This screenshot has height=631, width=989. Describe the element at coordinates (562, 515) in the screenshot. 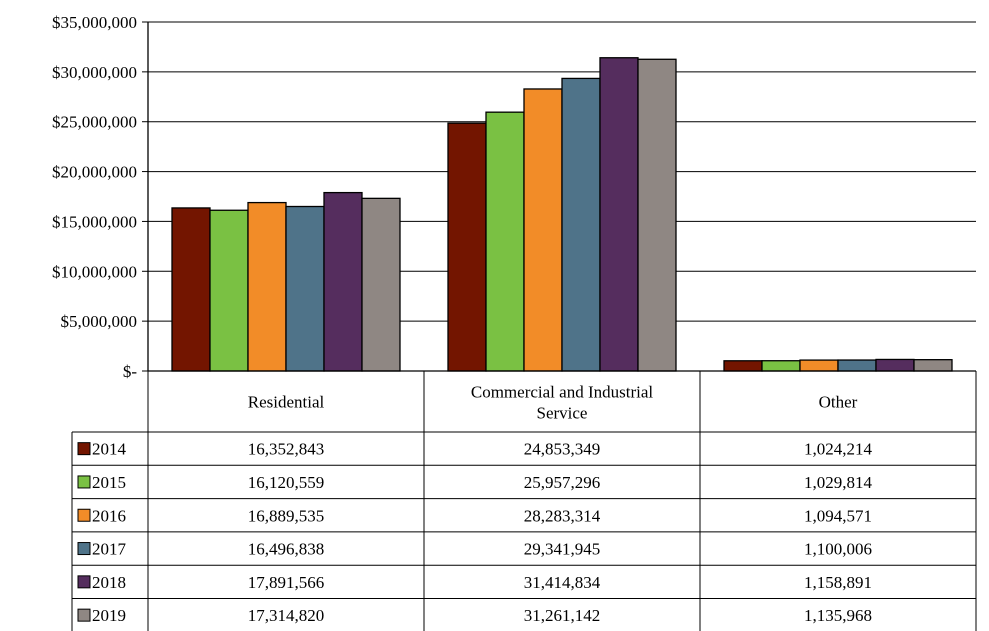

I see `table-cell-value: 28,283,314` at that location.